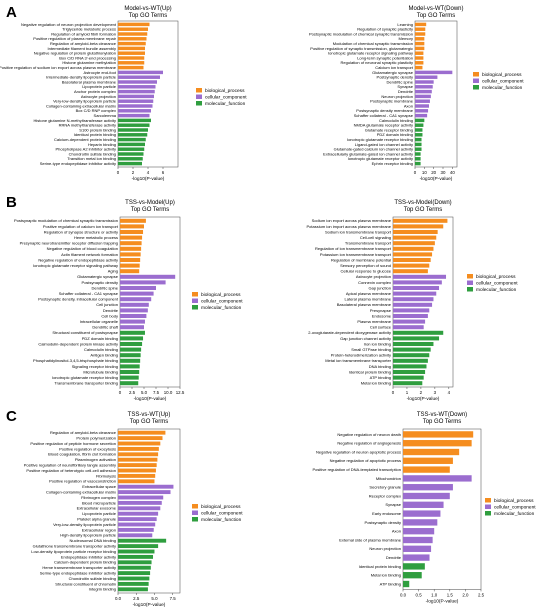 The height and width of the screenshot is (616, 550). Describe the element at coordinates (99, 529) in the screenshot. I see `bar-label: Extracellular region` at that location.